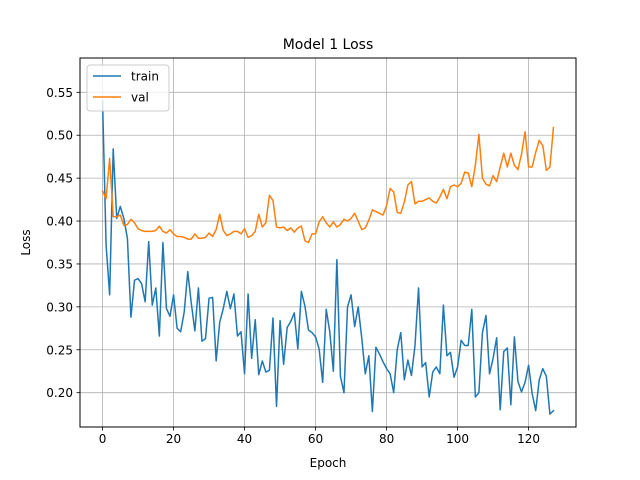  Describe the element at coordinates (59, 179) in the screenshot. I see `y-tick-label: 0.45` at that location.